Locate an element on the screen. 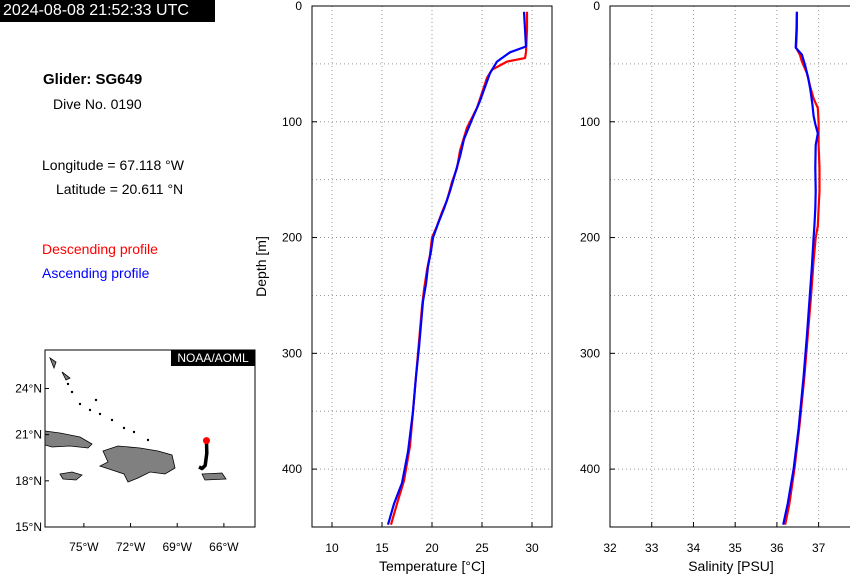  x-tick-label: 10 is located at coordinates (332, 548).